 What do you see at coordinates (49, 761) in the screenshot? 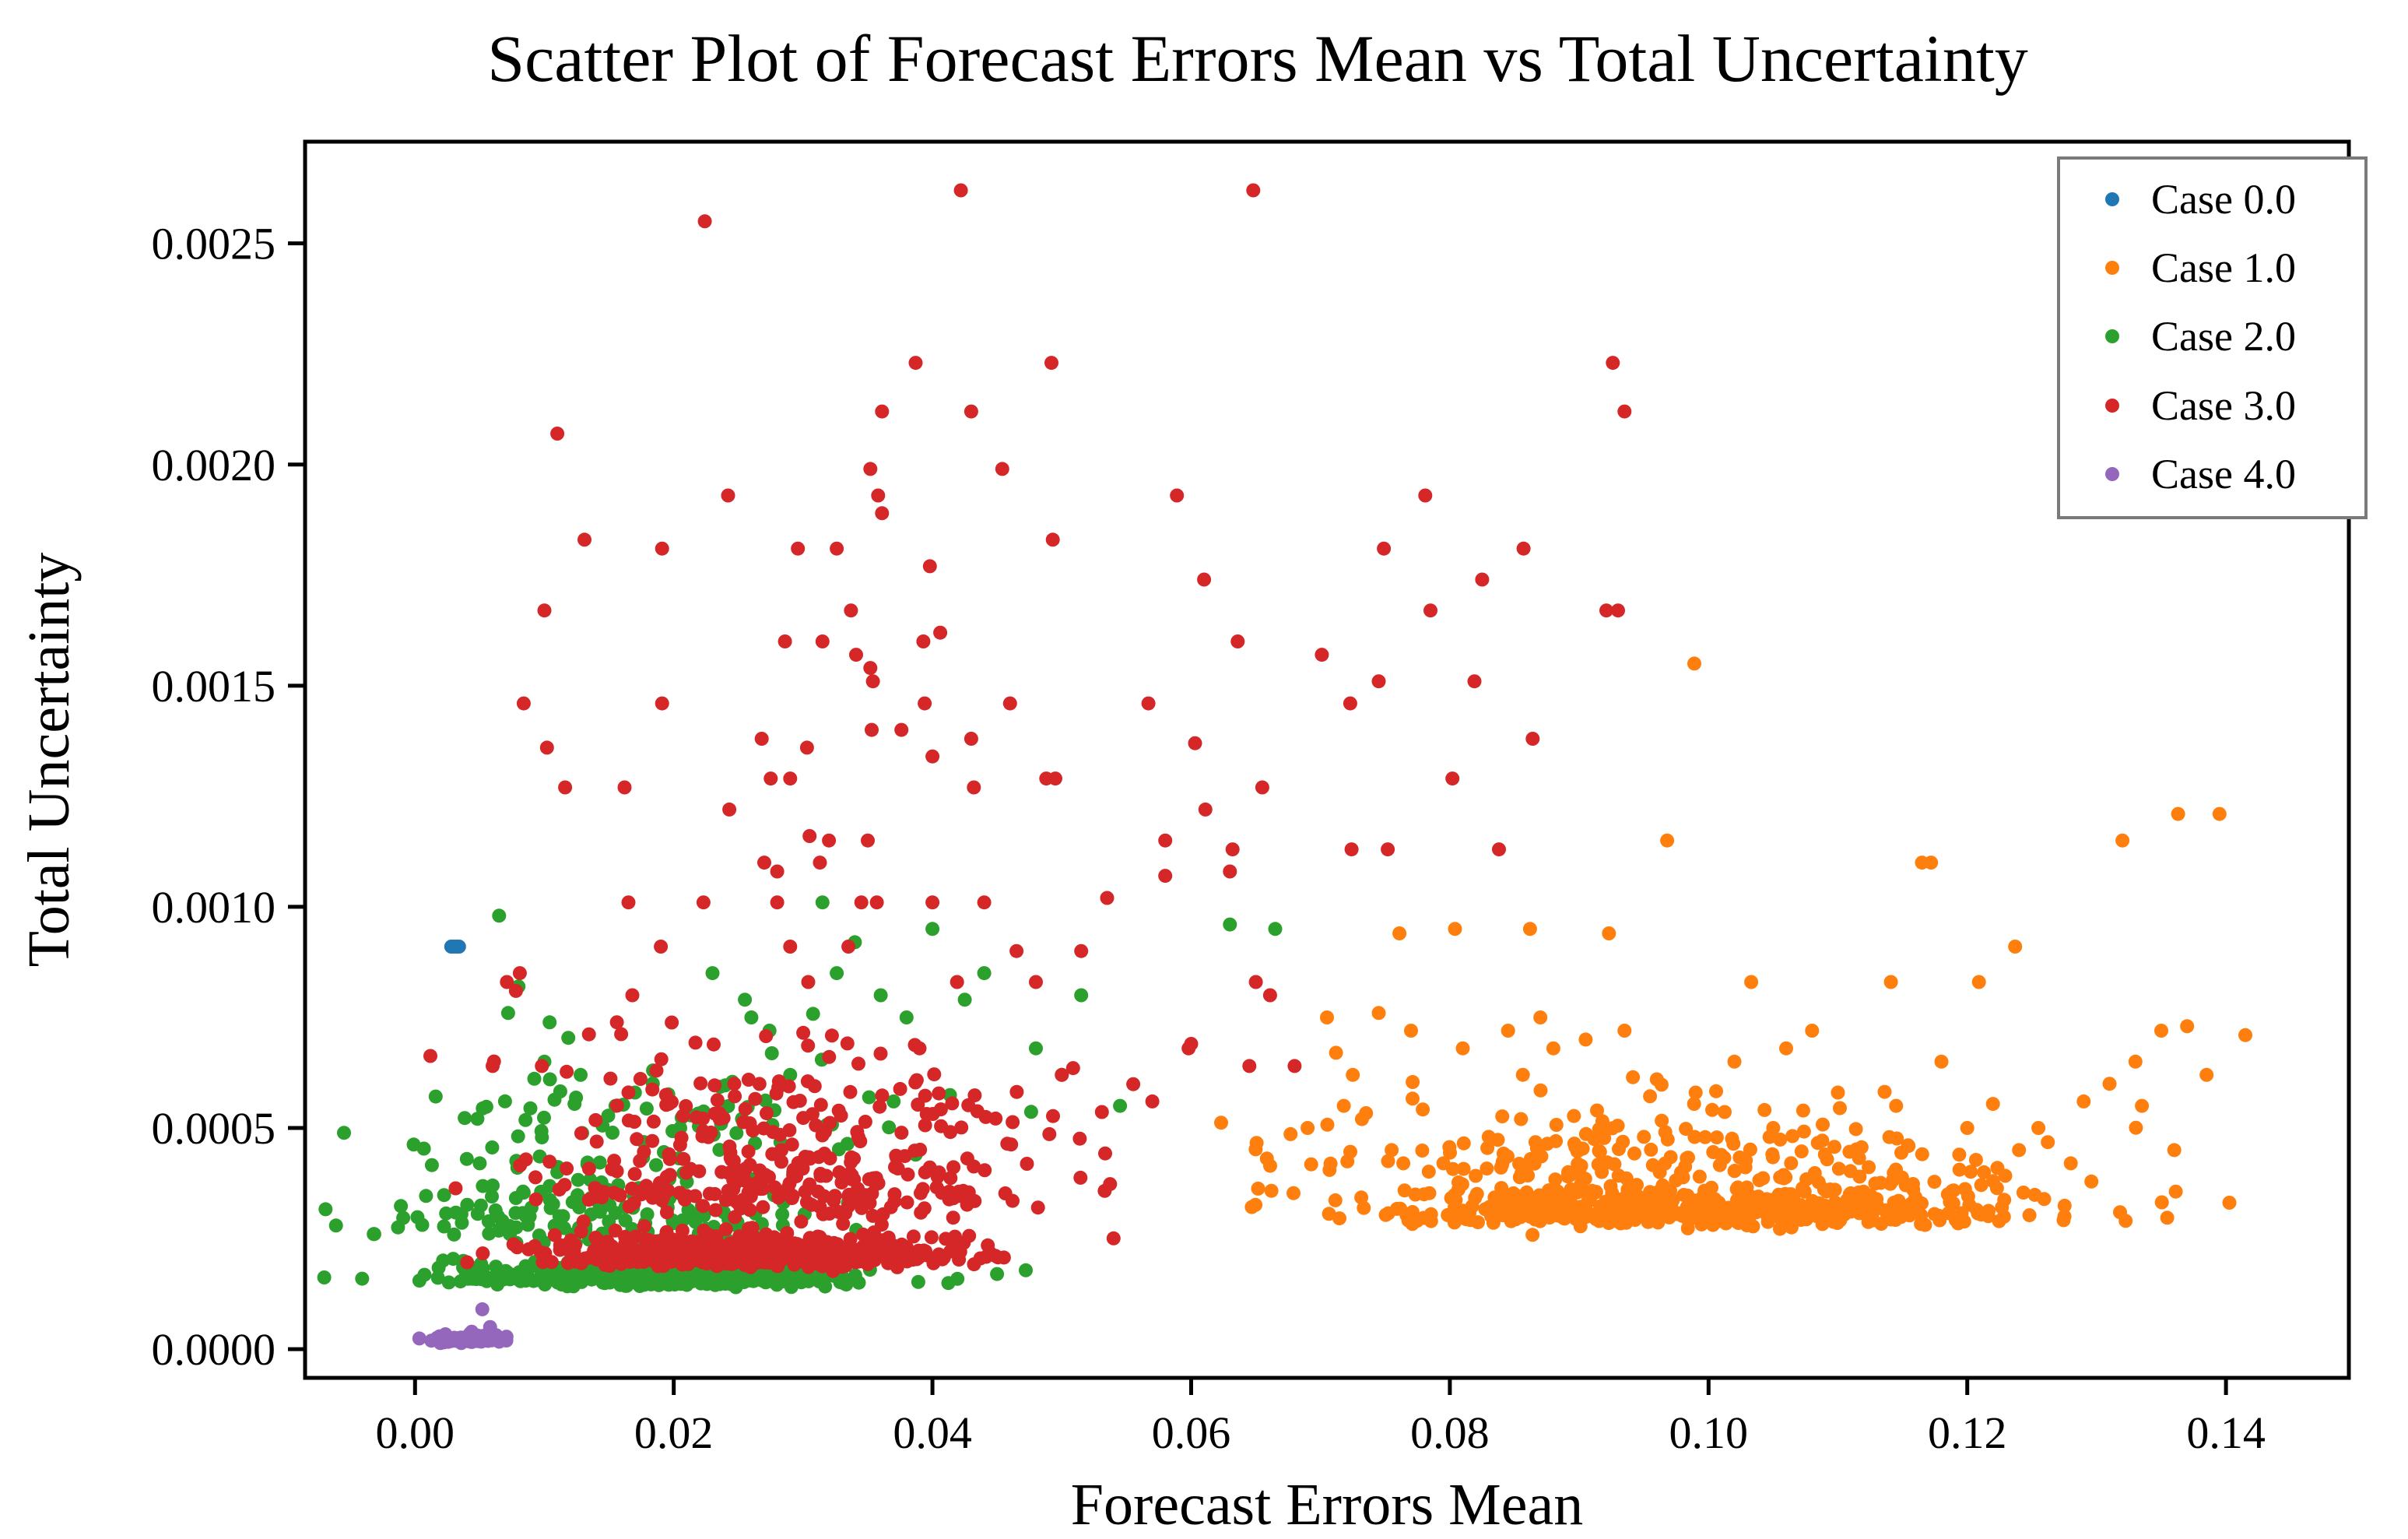
I see `y-axis-label: Total Uncertainty` at bounding box center [49, 761].